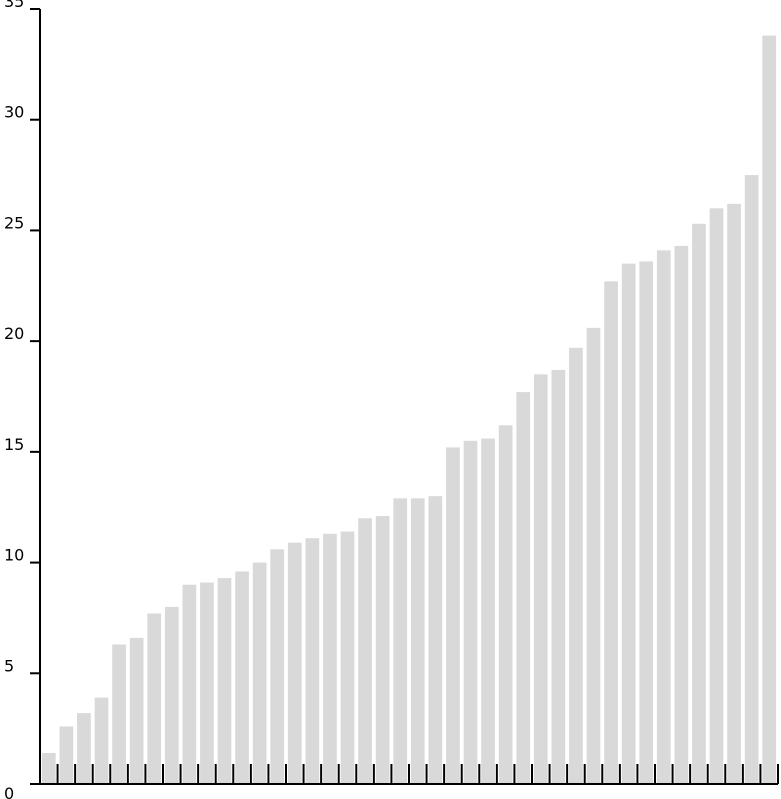 The image size is (781, 799). What do you see at coordinates (409, 774) in the screenshot?
I see `x-axis-ticks` at bounding box center [409, 774].